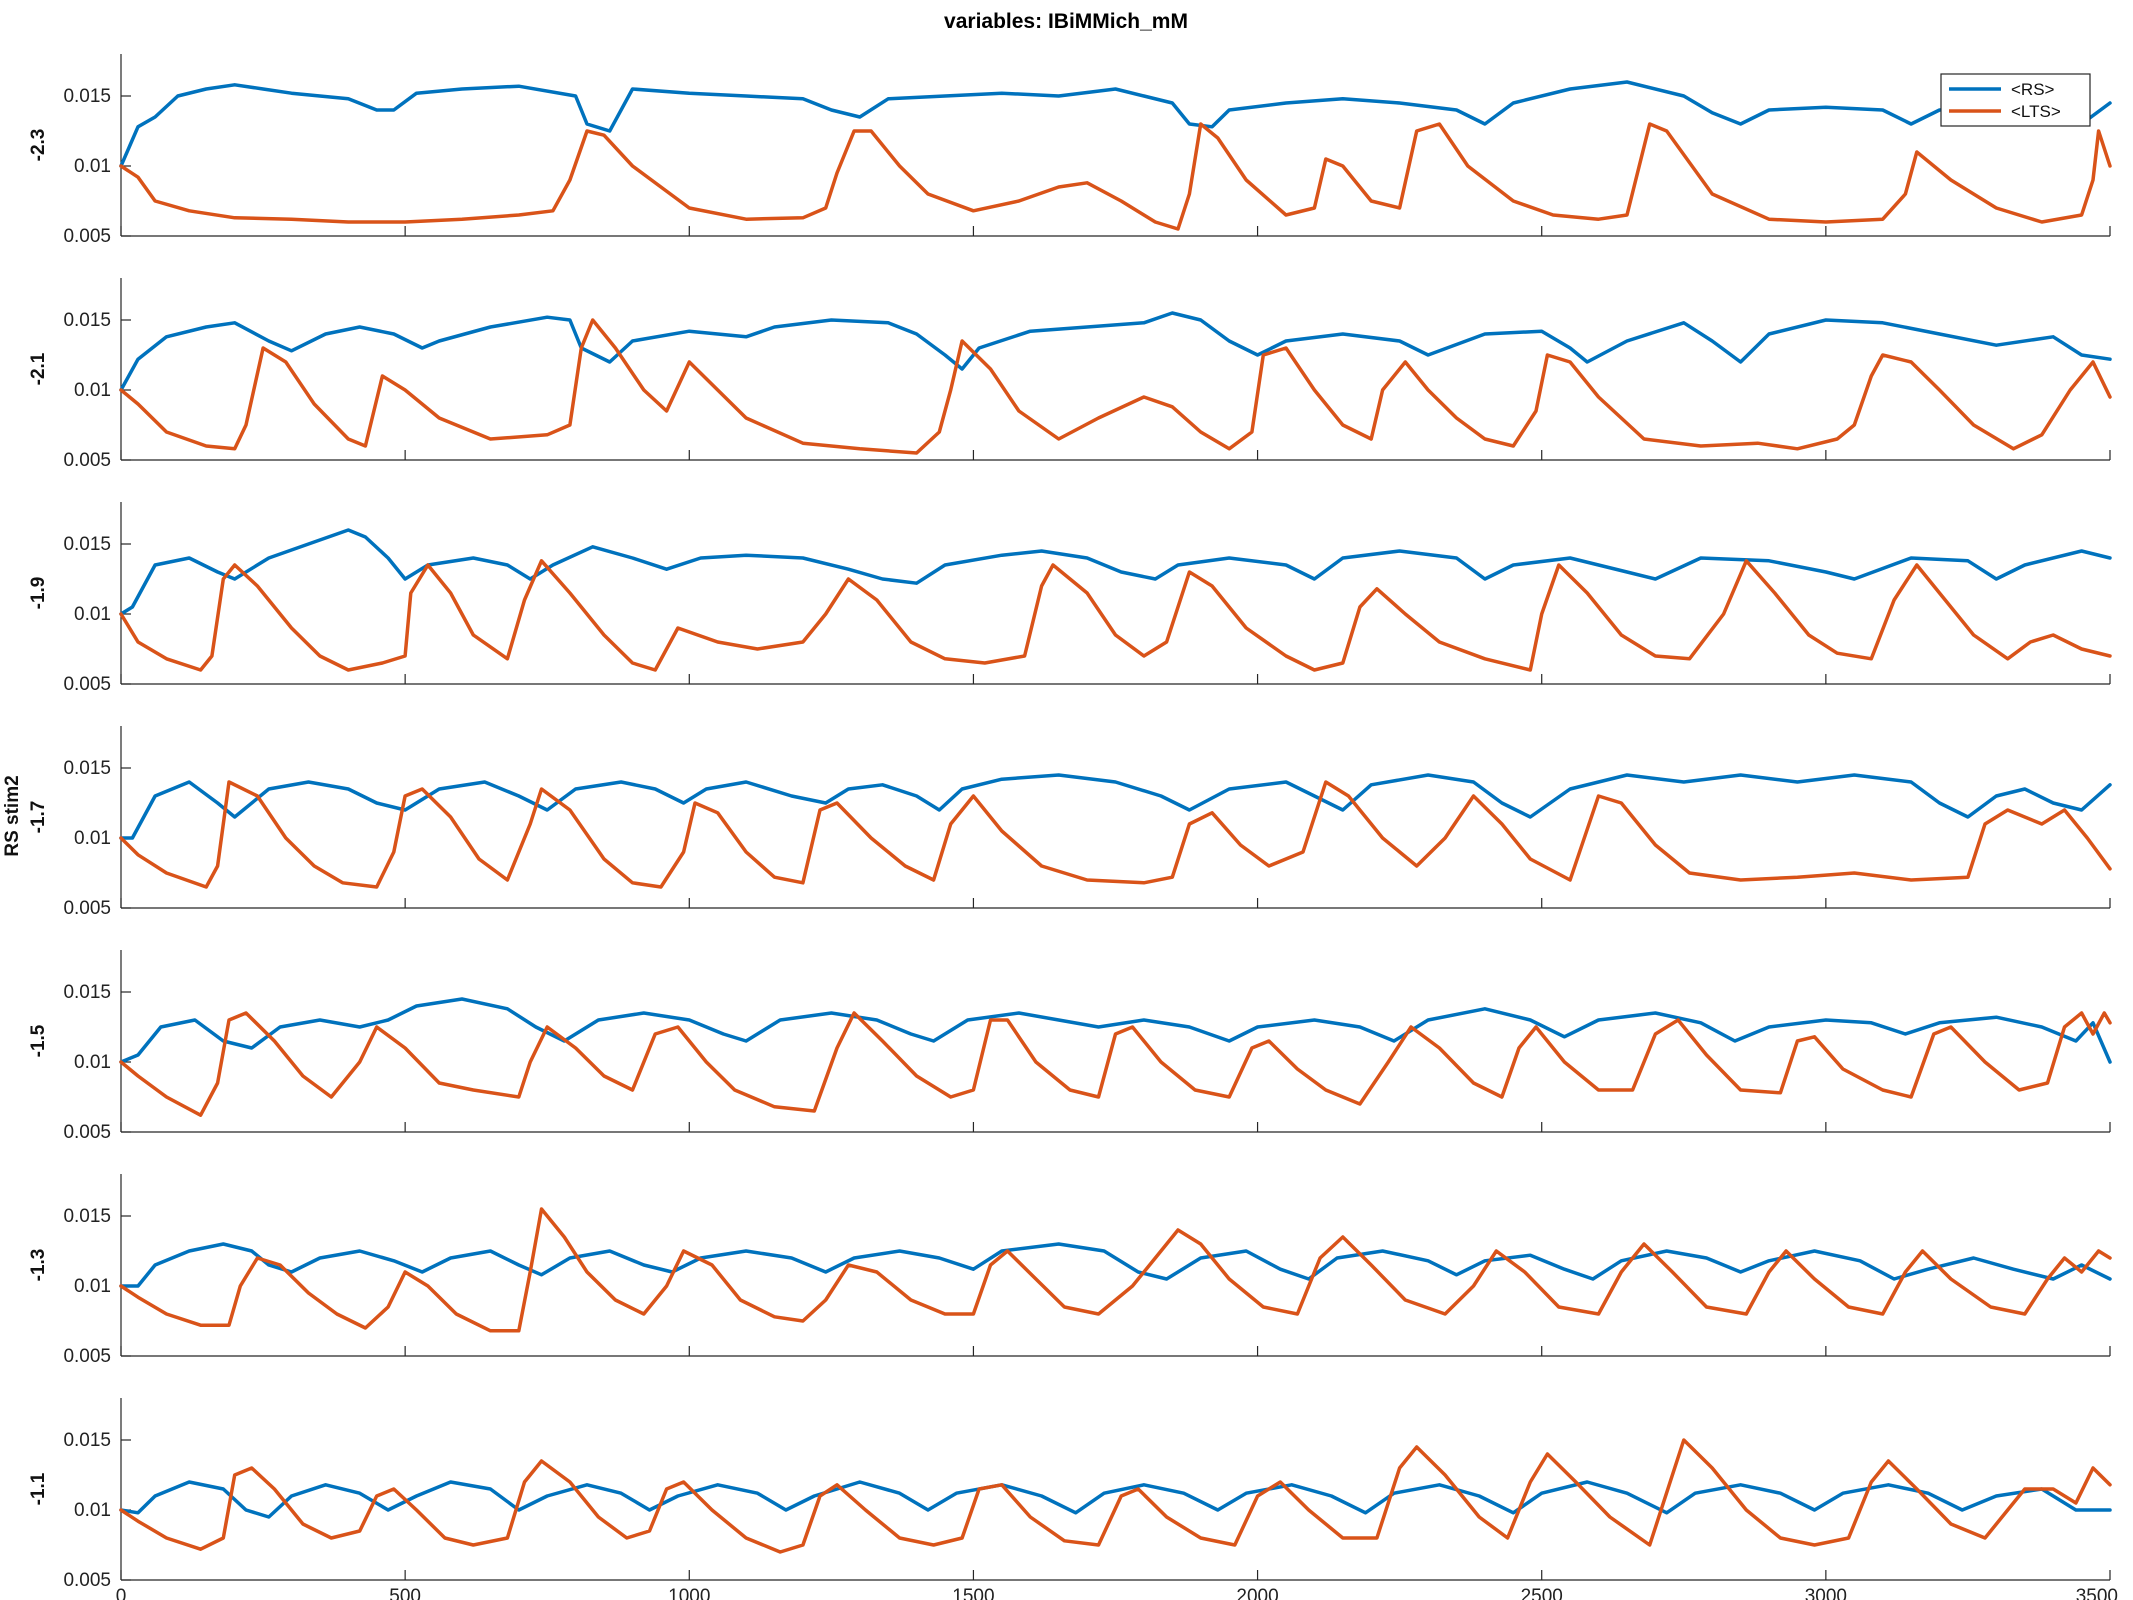 The height and width of the screenshot is (1600, 2133). Describe the element at coordinates (121, 1593) in the screenshot. I see `x-tick-label: 0` at that location.